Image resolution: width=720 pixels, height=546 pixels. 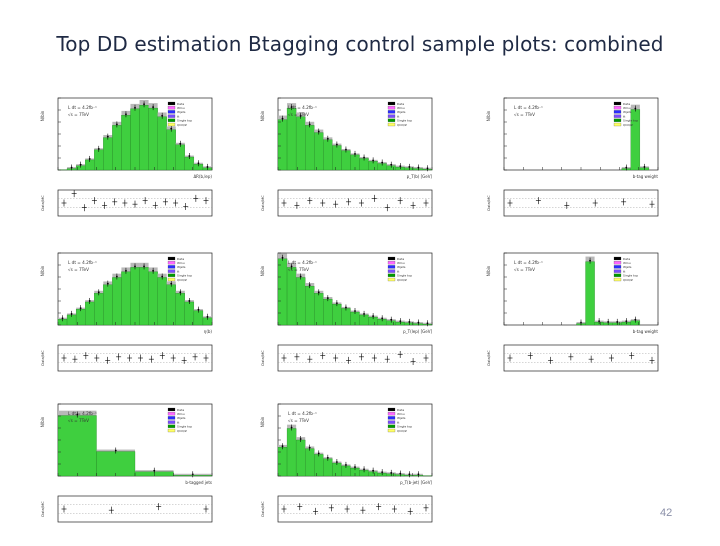 I want to click on ratio-axis-label: Data/MC, so click(x=263, y=509).